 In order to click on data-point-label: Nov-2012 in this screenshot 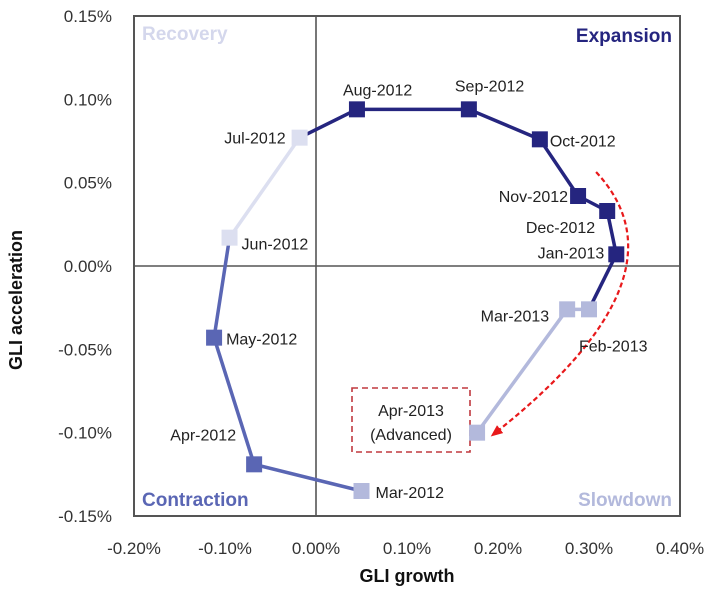, I will do `click(533, 197)`.